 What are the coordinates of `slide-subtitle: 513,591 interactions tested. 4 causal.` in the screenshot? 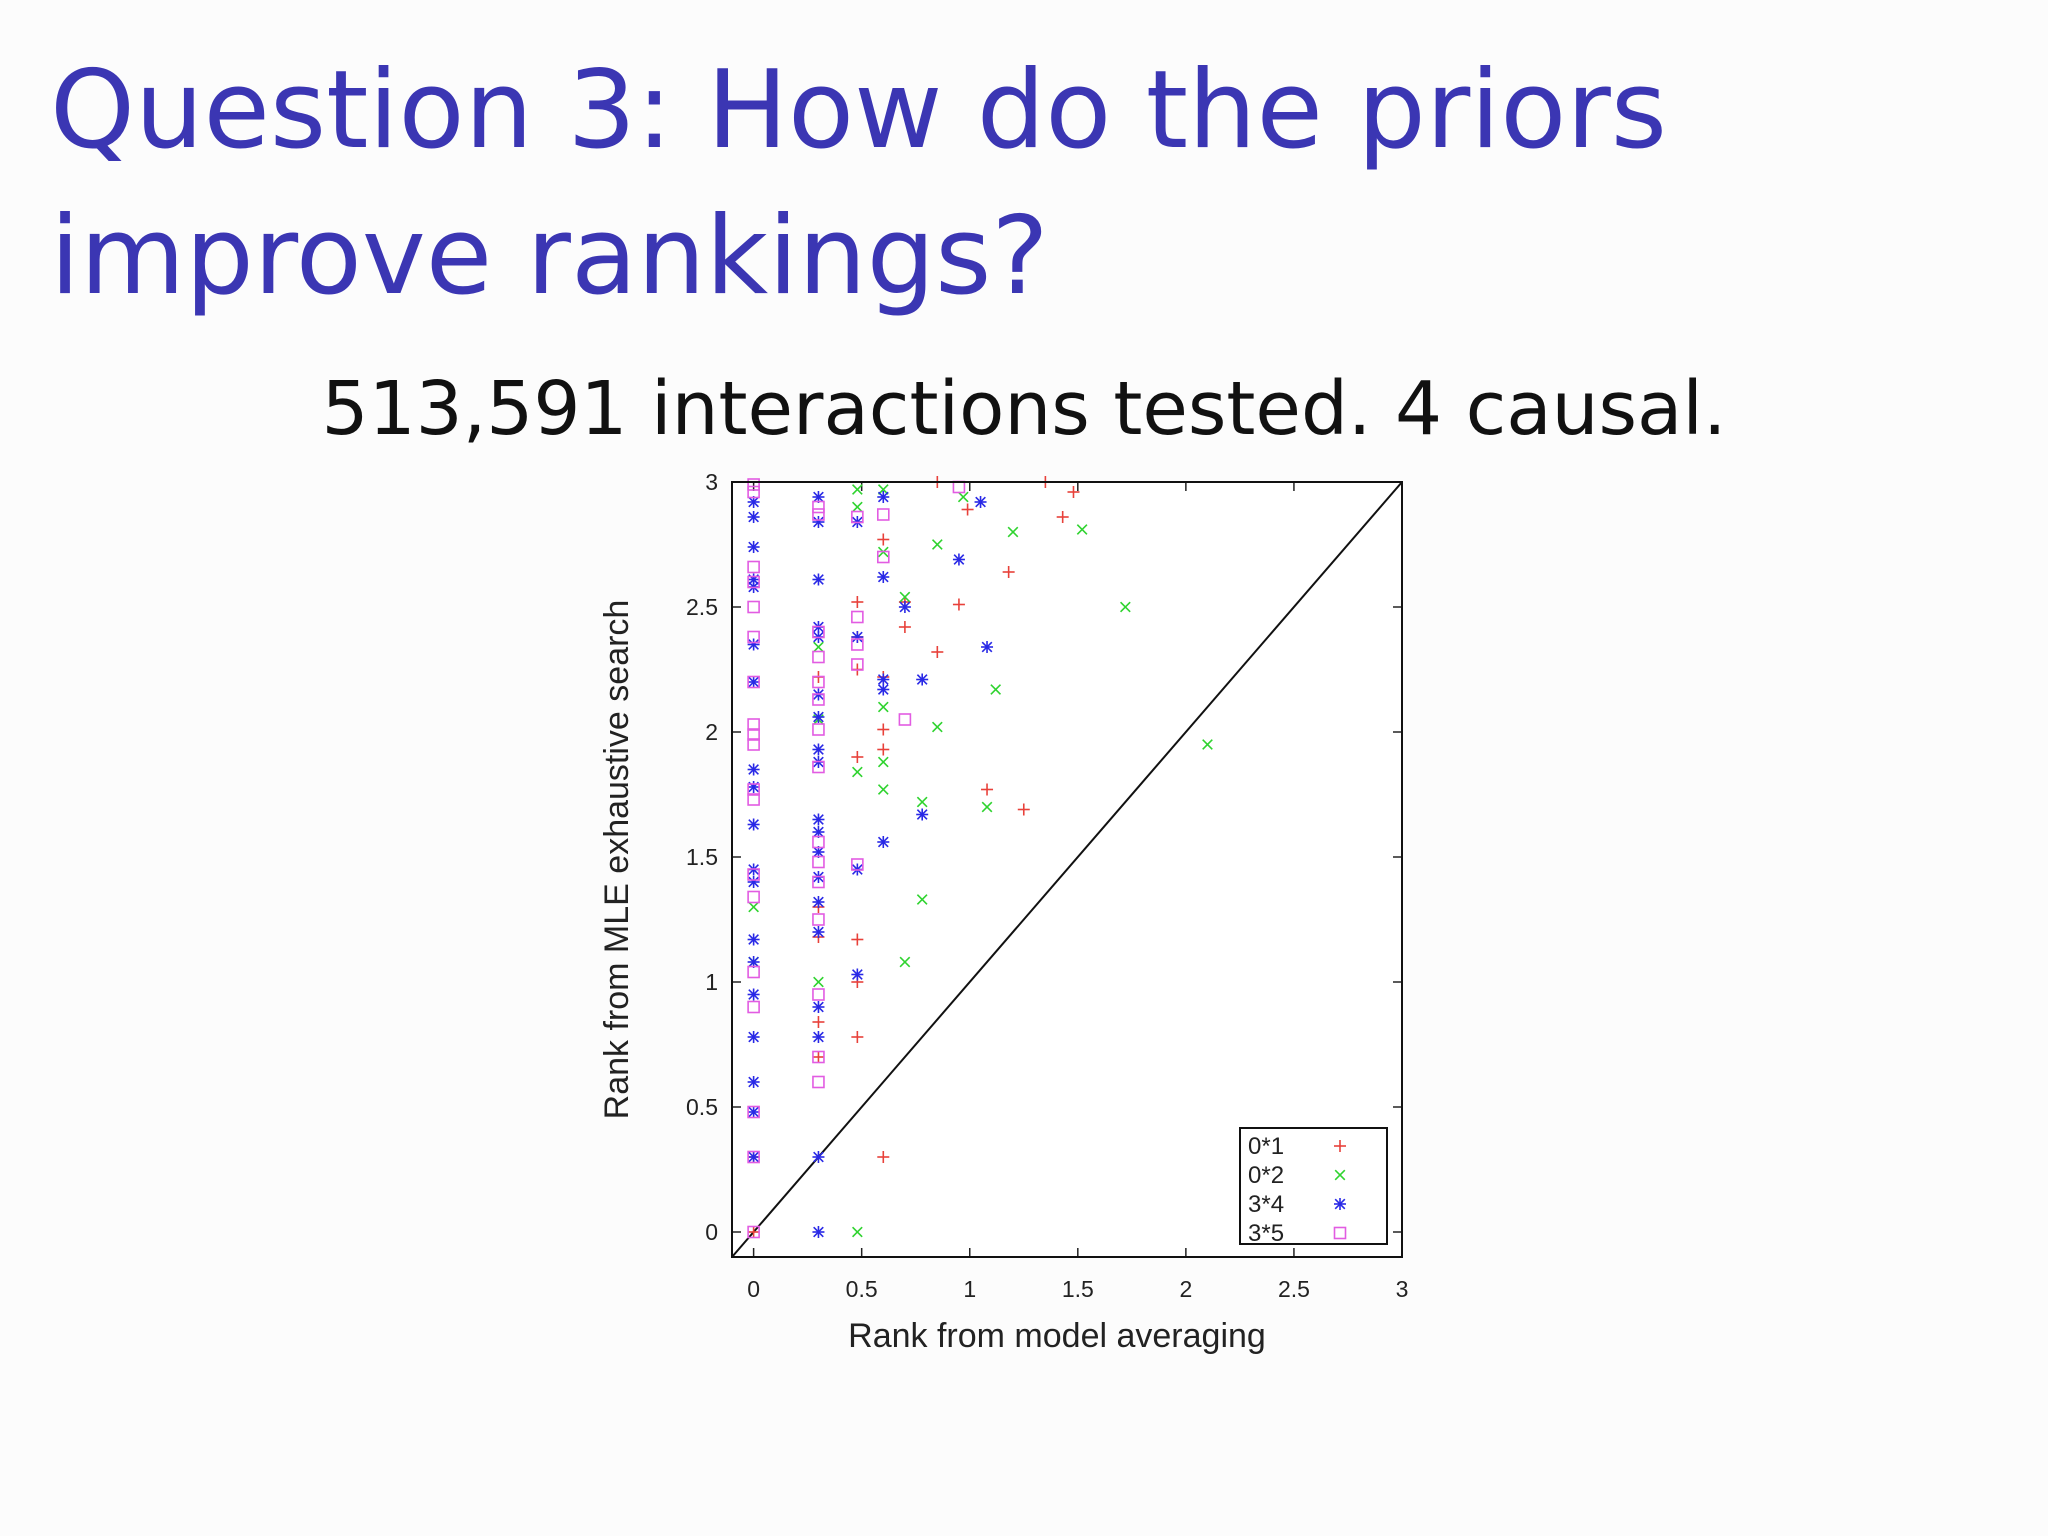 It's located at (1024, 409).